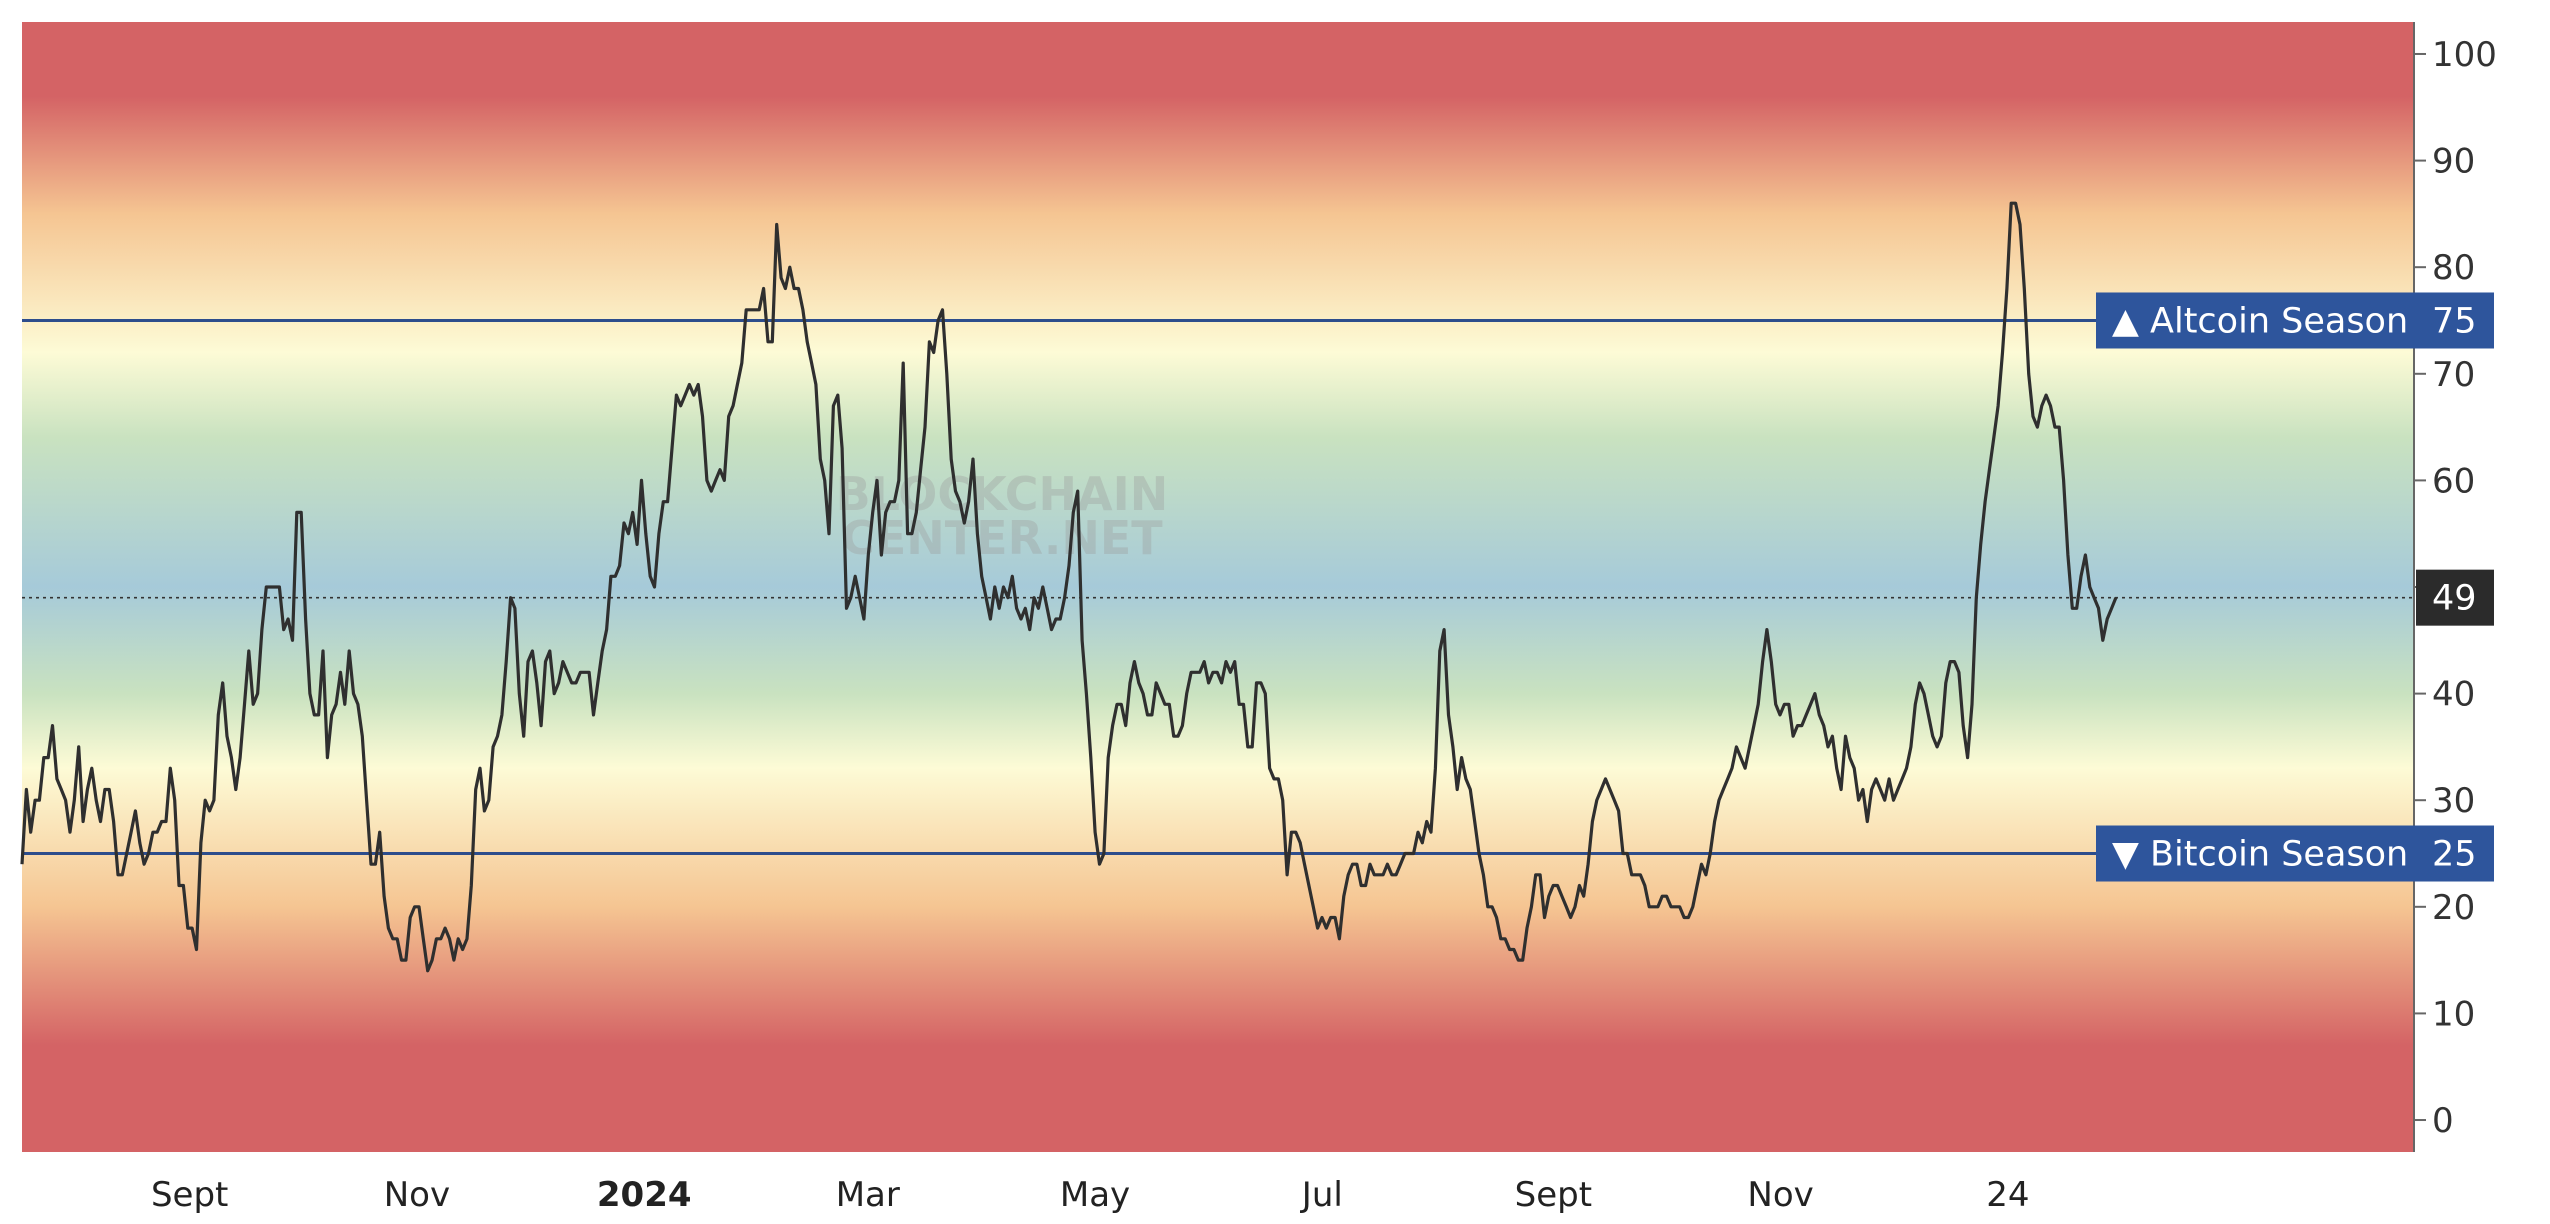 This screenshot has height=1224, width=2550. What do you see at coordinates (2453, 1014) in the screenshot?
I see `y-tick-label: 10` at bounding box center [2453, 1014].